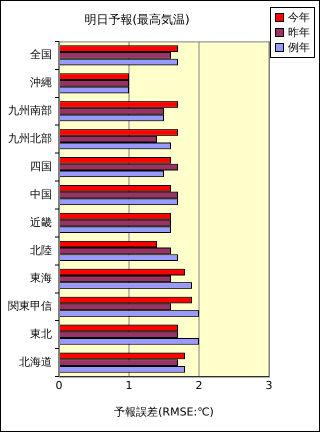 Image resolution: width=320 pixels, height=432 pixels. I want to click on x-tick-label: 1, so click(129, 385).